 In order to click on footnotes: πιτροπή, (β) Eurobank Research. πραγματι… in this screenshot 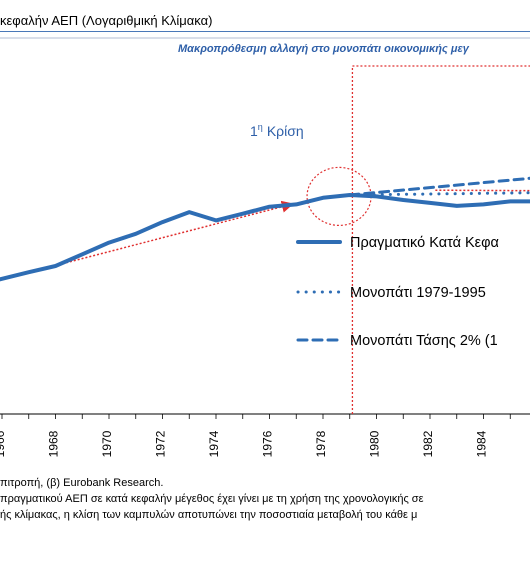, I will do `click(265, 499)`.